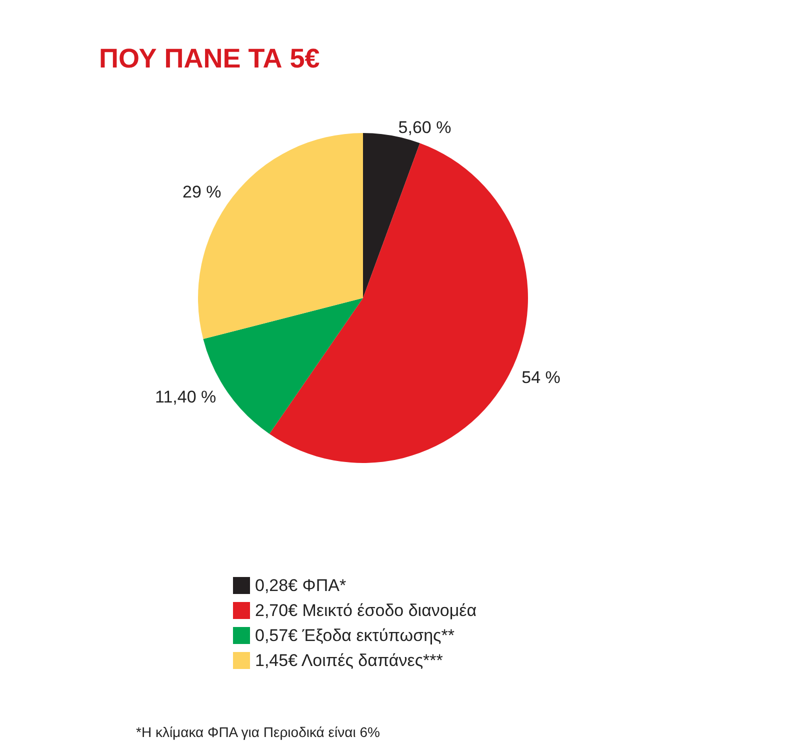 This screenshot has width=803, height=753. Describe the element at coordinates (300, 585) in the screenshot. I see `legend-label: 0,28€ ΦΠΑ*` at that location.